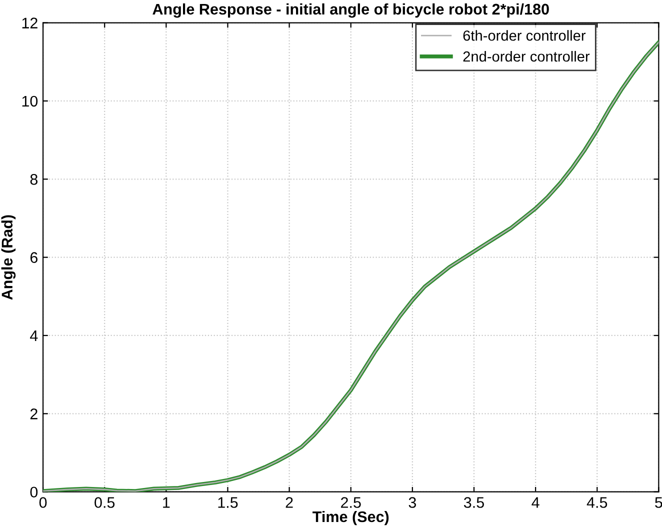  What do you see at coordinates (30, 101) in the screenshot?
I see `y-tick-label: 10` at bounding box center [30, 101].